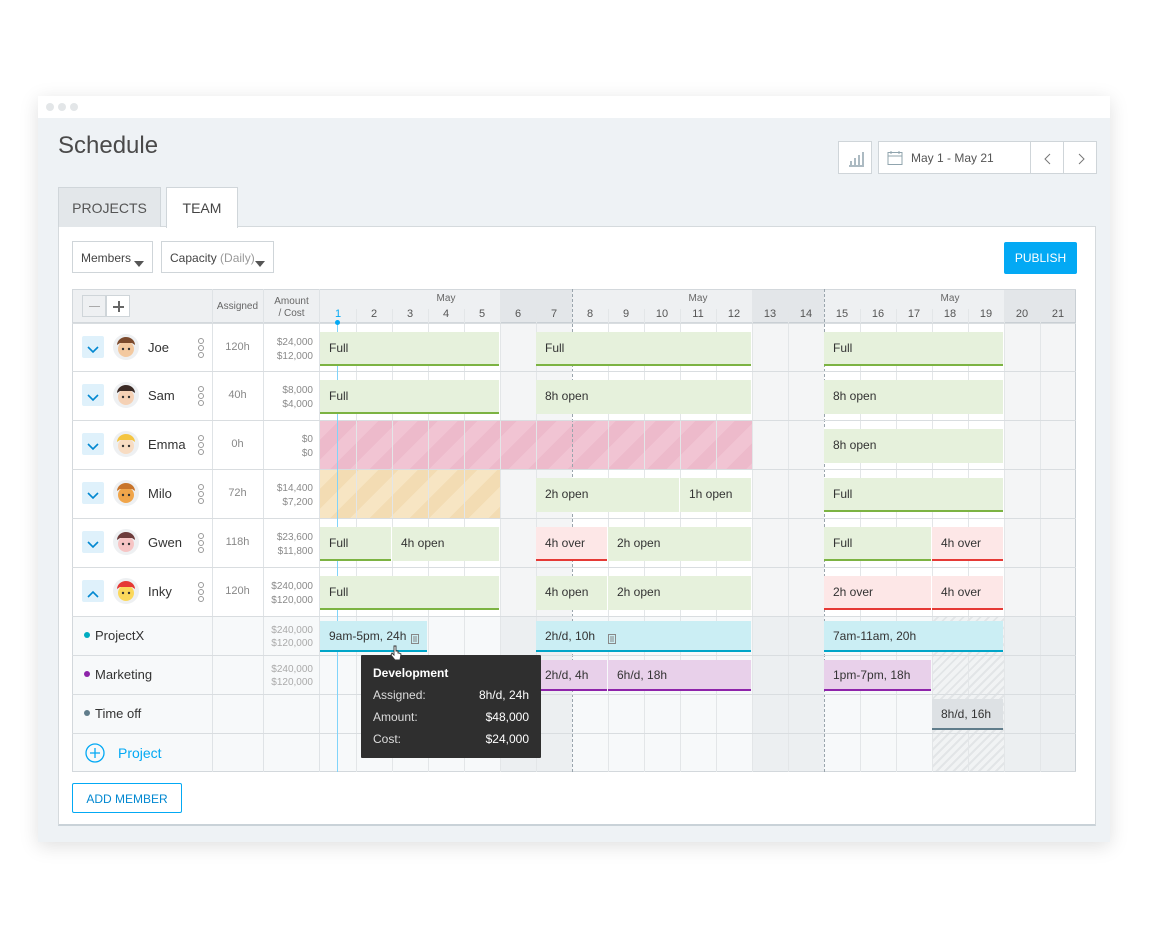  I want to click on tab: PROJECTS, so click(109, 207).